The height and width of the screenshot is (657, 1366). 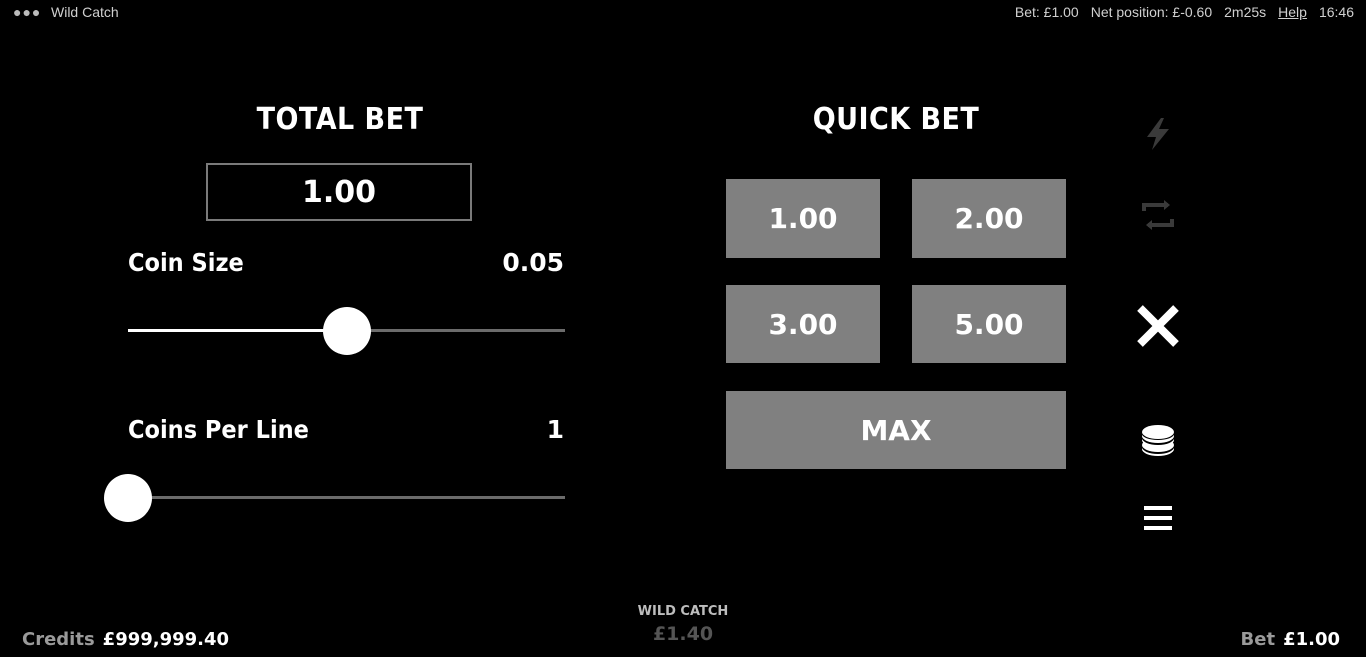 I want to click on coin-size-slider, so click(x=346, y=331).